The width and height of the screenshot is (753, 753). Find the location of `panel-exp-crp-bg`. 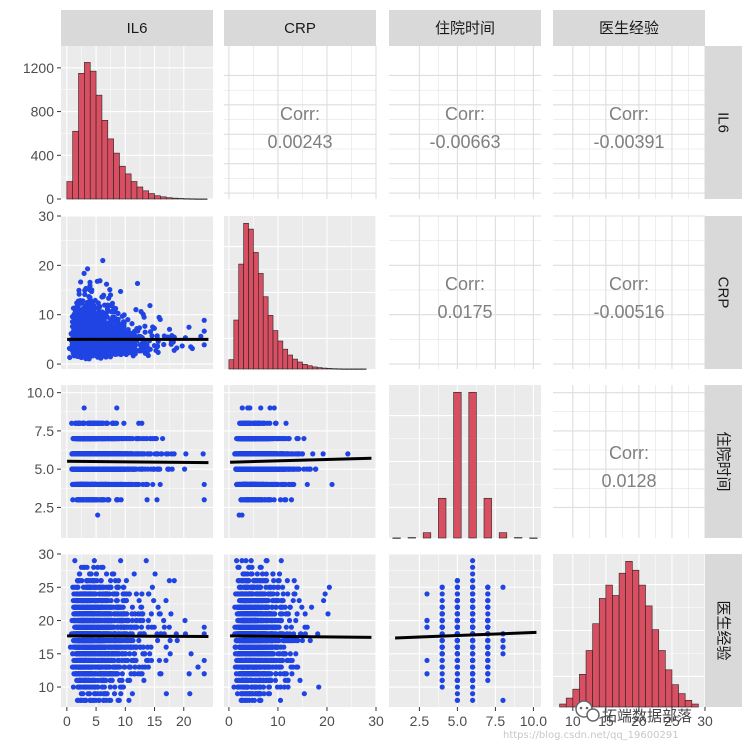

panel-exp-crp-bg is located at coordinates (300, 630).